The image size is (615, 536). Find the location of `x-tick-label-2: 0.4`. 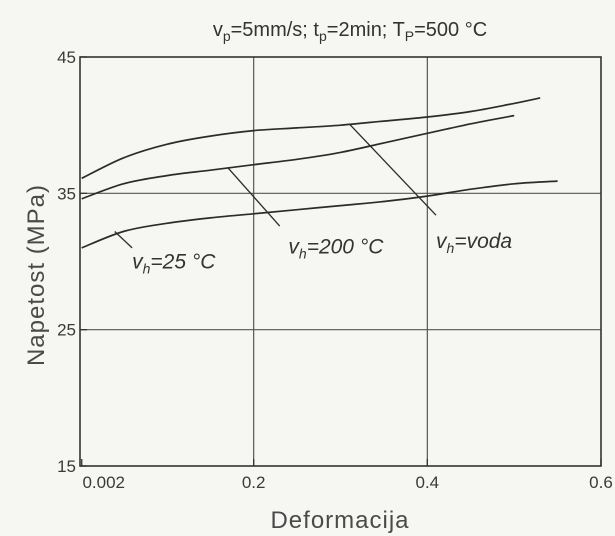

x-tick-label-2: 0.4 is located at coordinates (428, 482).